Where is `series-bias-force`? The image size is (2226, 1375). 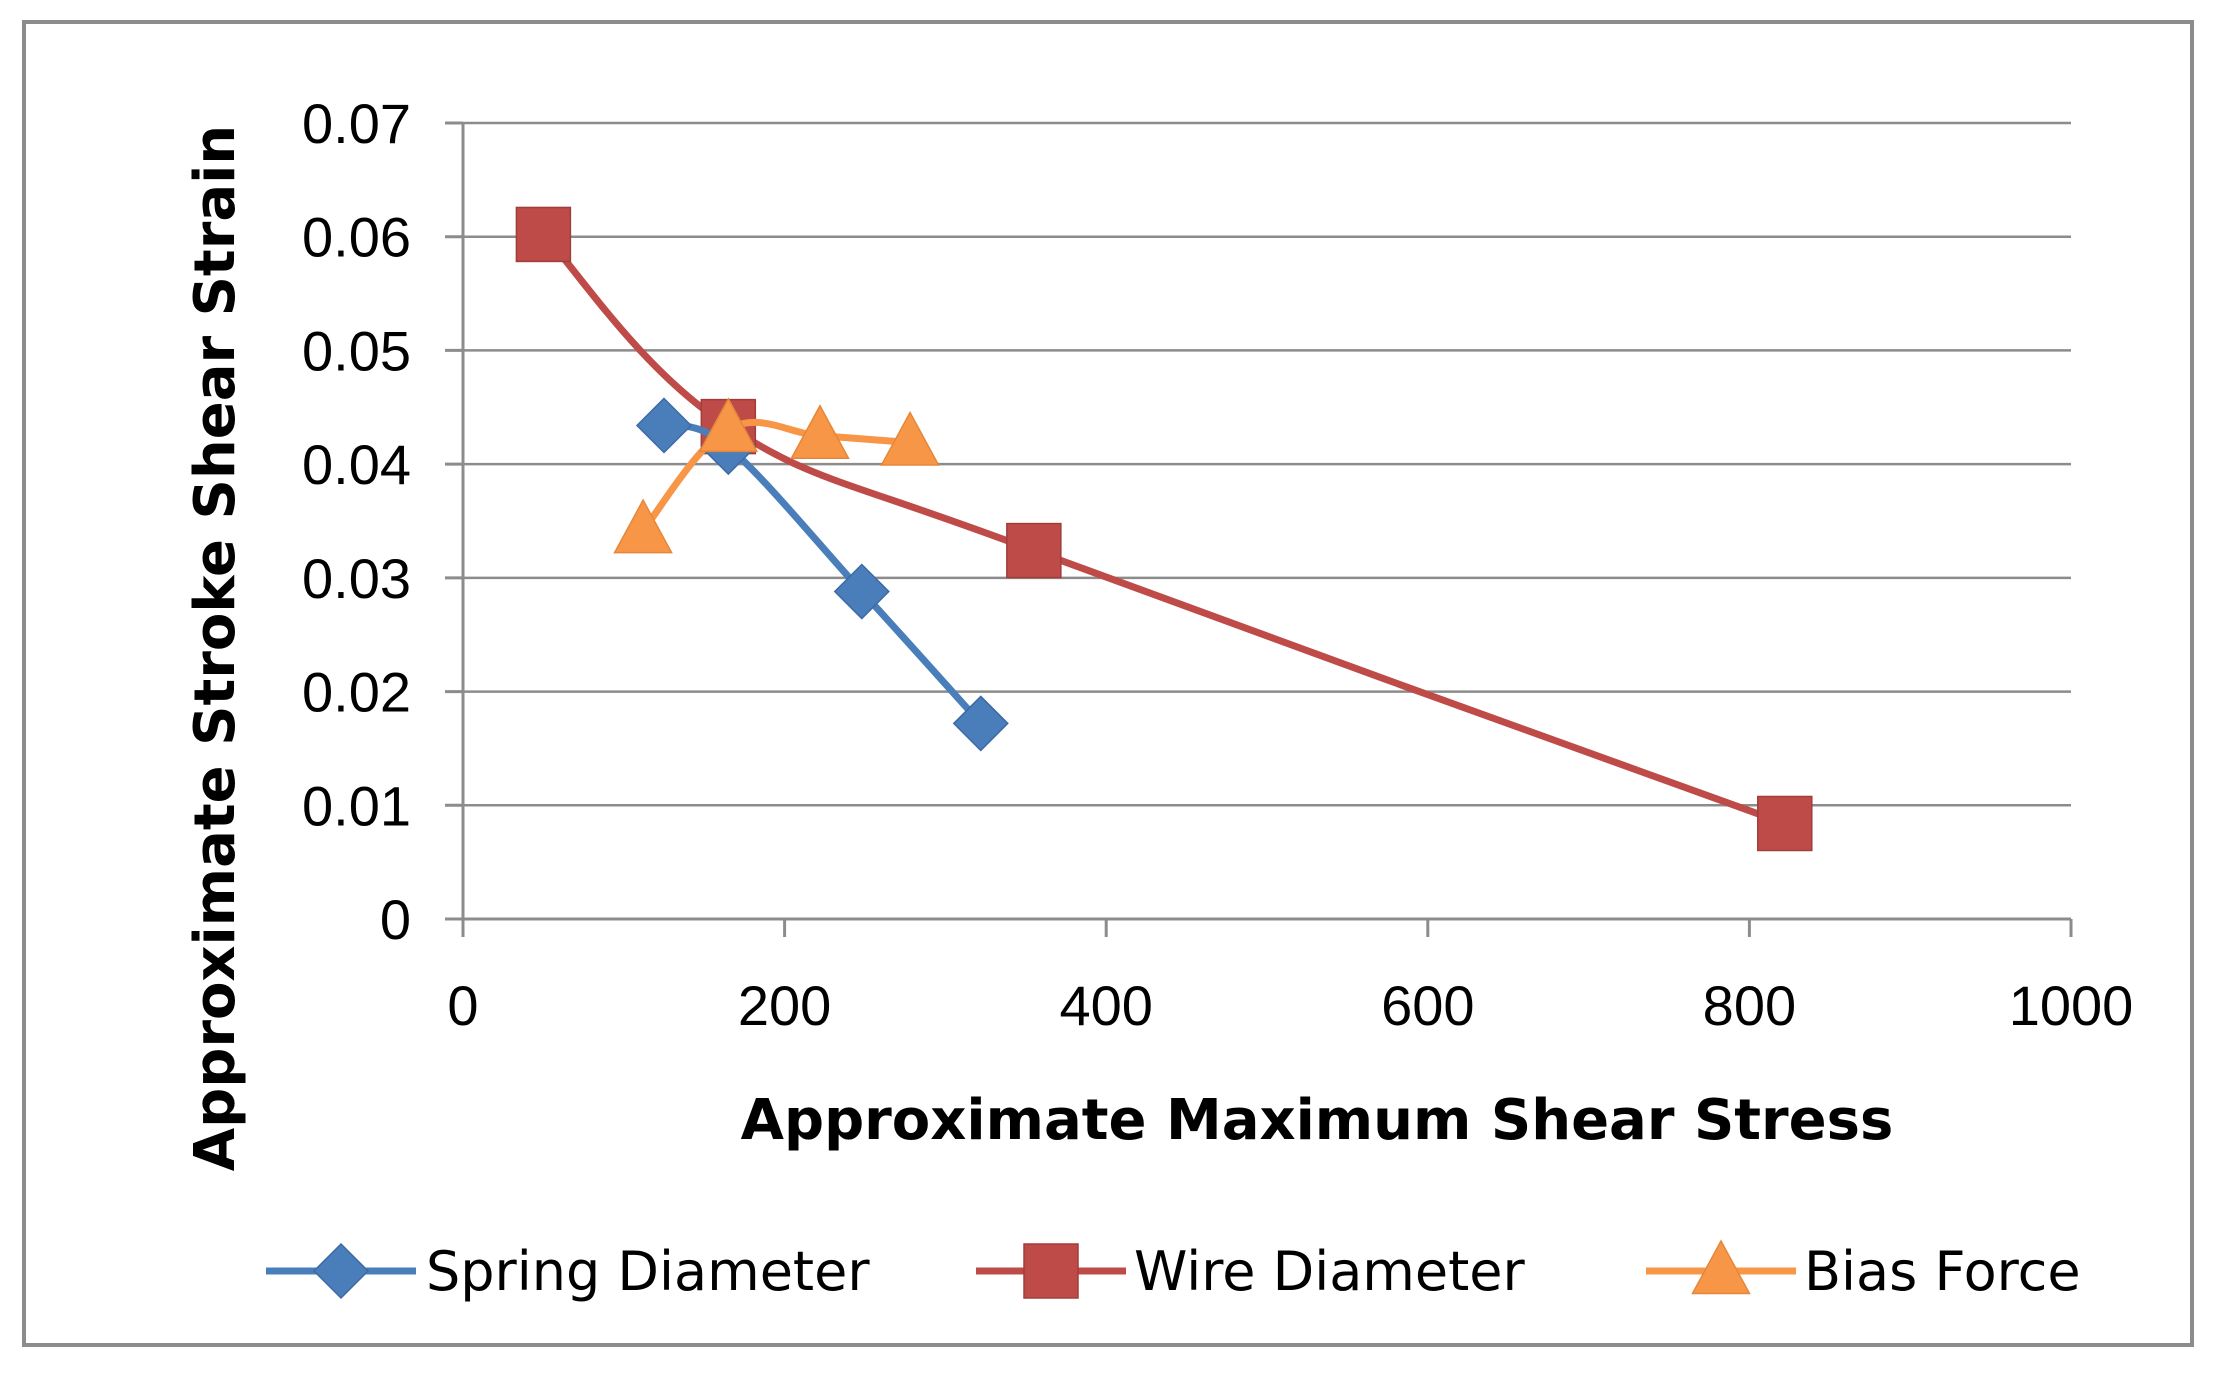
series-bias-force is located at coordinates (776, 475).